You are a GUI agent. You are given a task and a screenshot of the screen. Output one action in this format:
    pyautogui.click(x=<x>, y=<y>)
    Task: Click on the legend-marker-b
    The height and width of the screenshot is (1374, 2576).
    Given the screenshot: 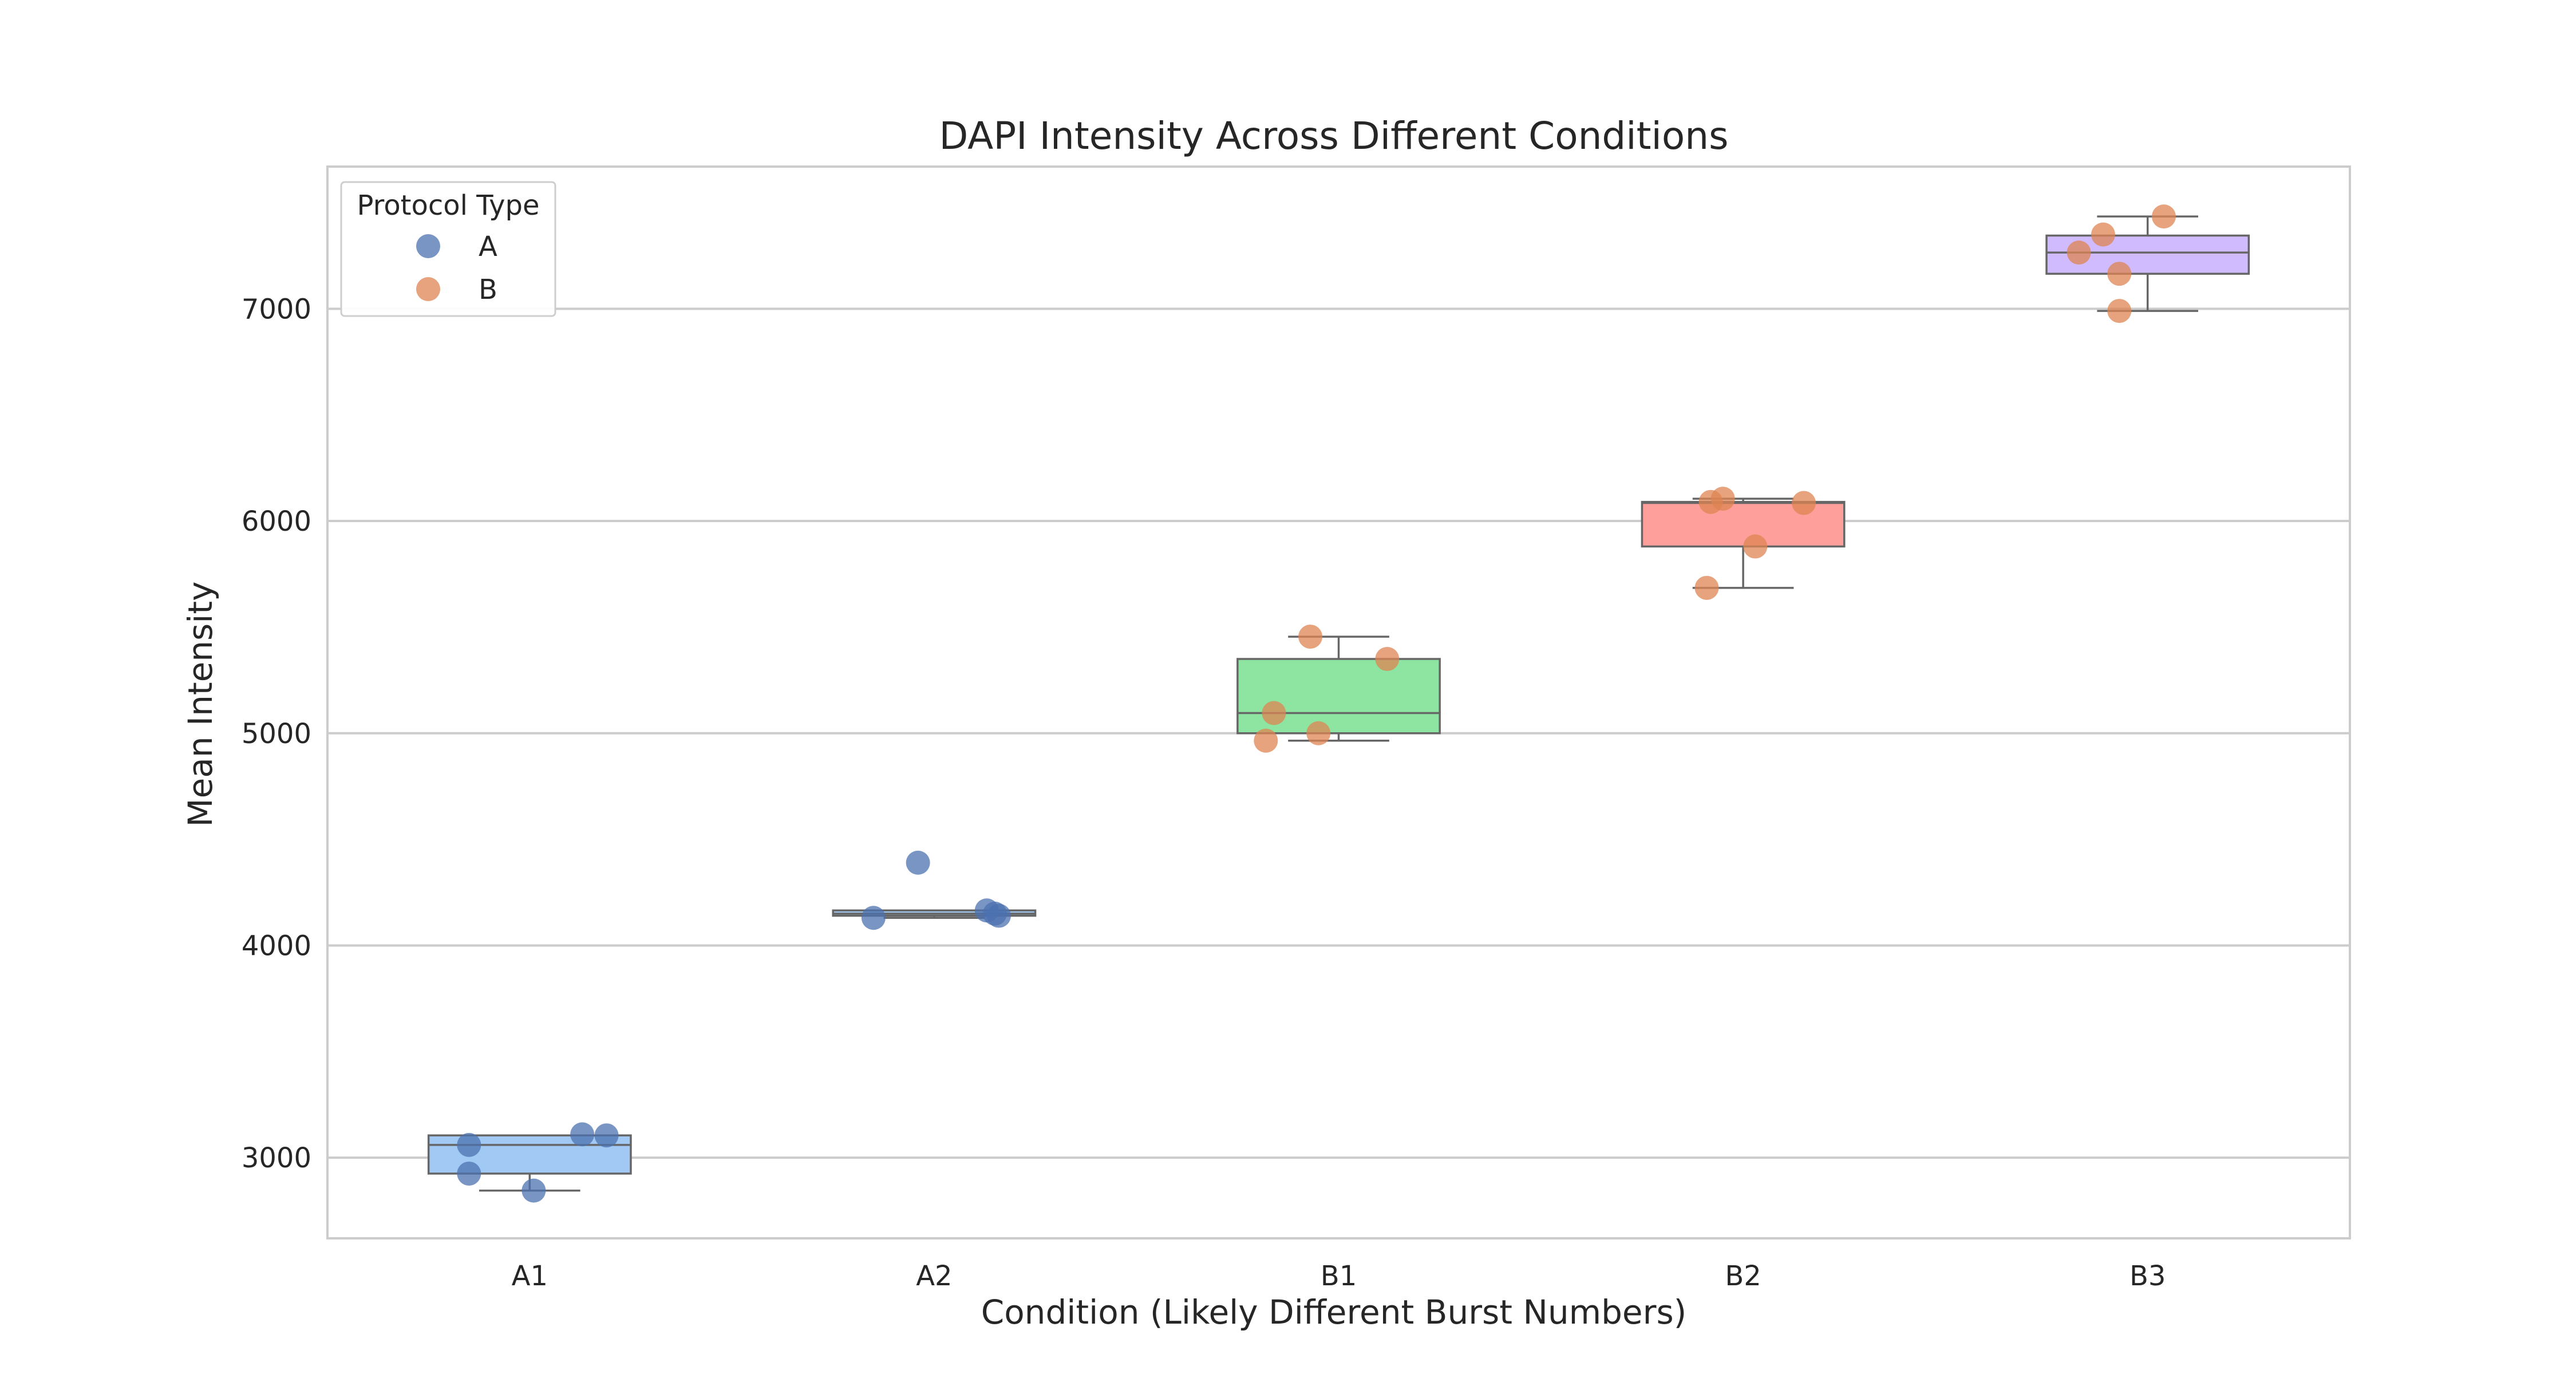 What is the action you would take?
    pyautogui.click(x=428, y=289)
    